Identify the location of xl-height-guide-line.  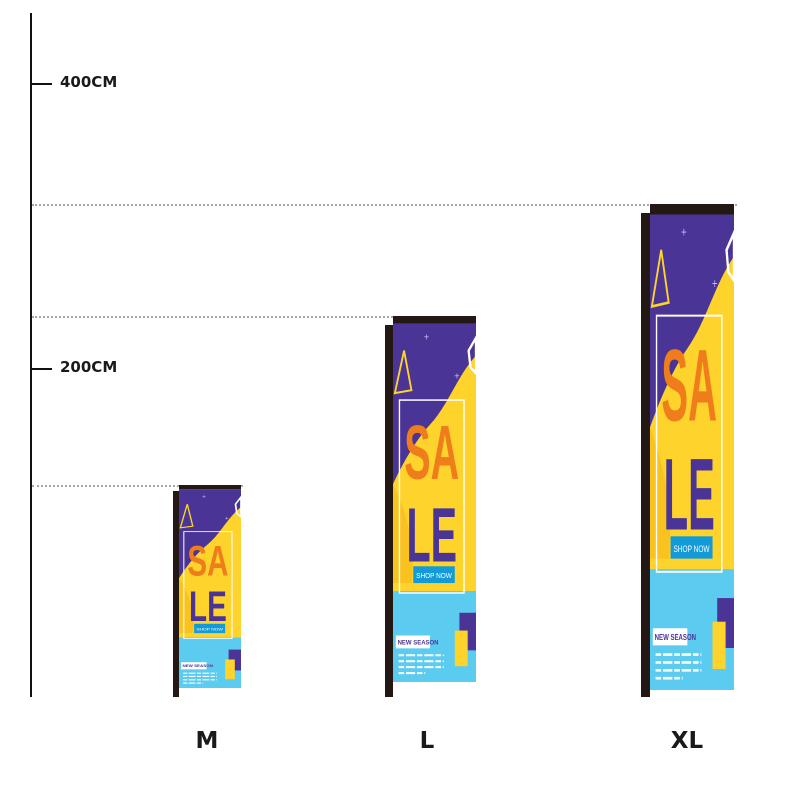
(384, 205).